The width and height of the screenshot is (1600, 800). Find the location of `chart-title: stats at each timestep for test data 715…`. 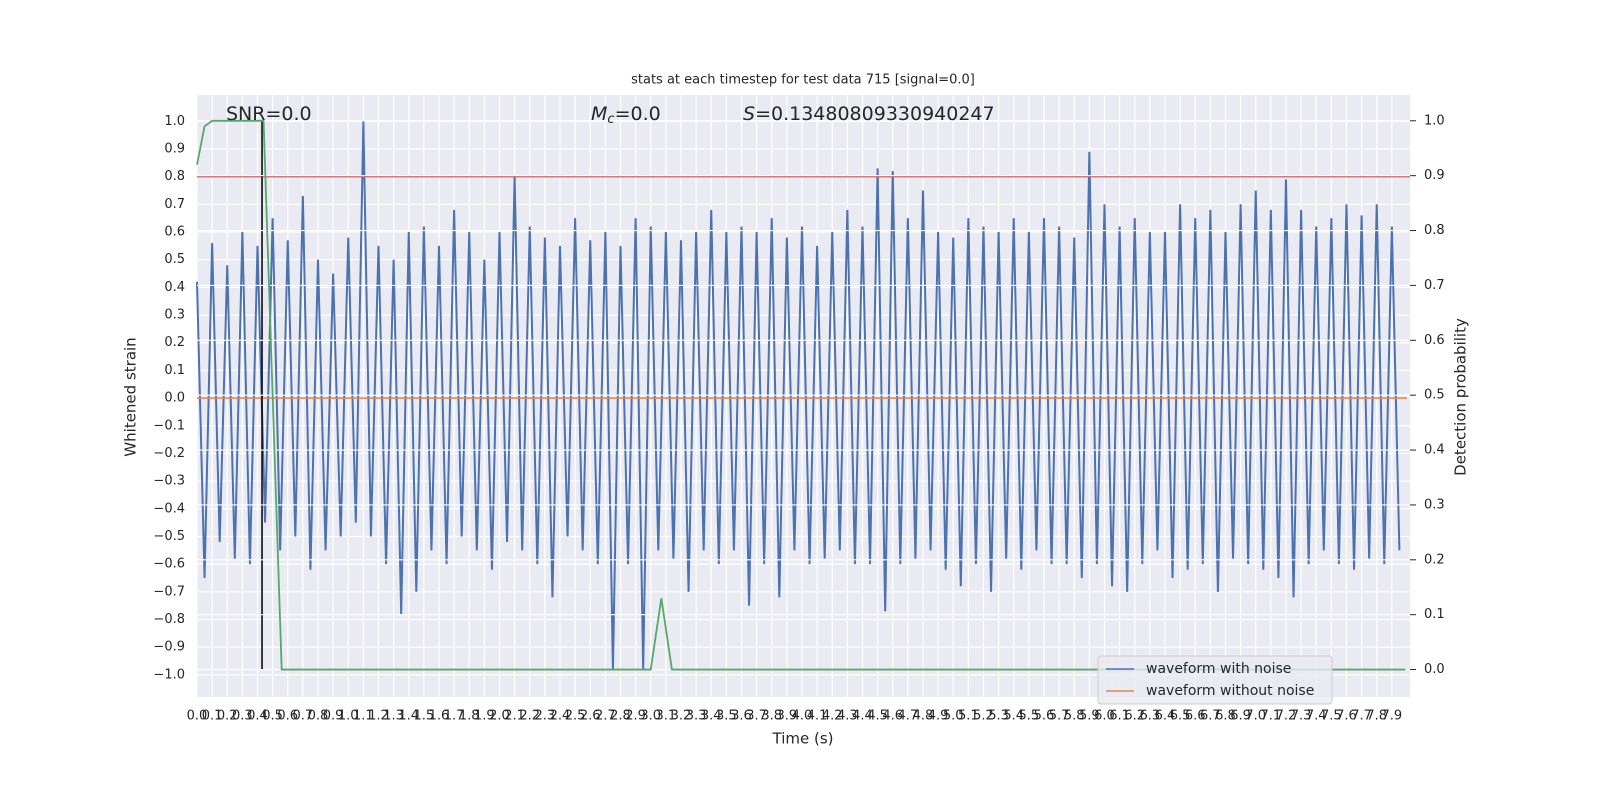

chart-title: stats at each timestep for test data 715… is located at coordinates (803, 80).